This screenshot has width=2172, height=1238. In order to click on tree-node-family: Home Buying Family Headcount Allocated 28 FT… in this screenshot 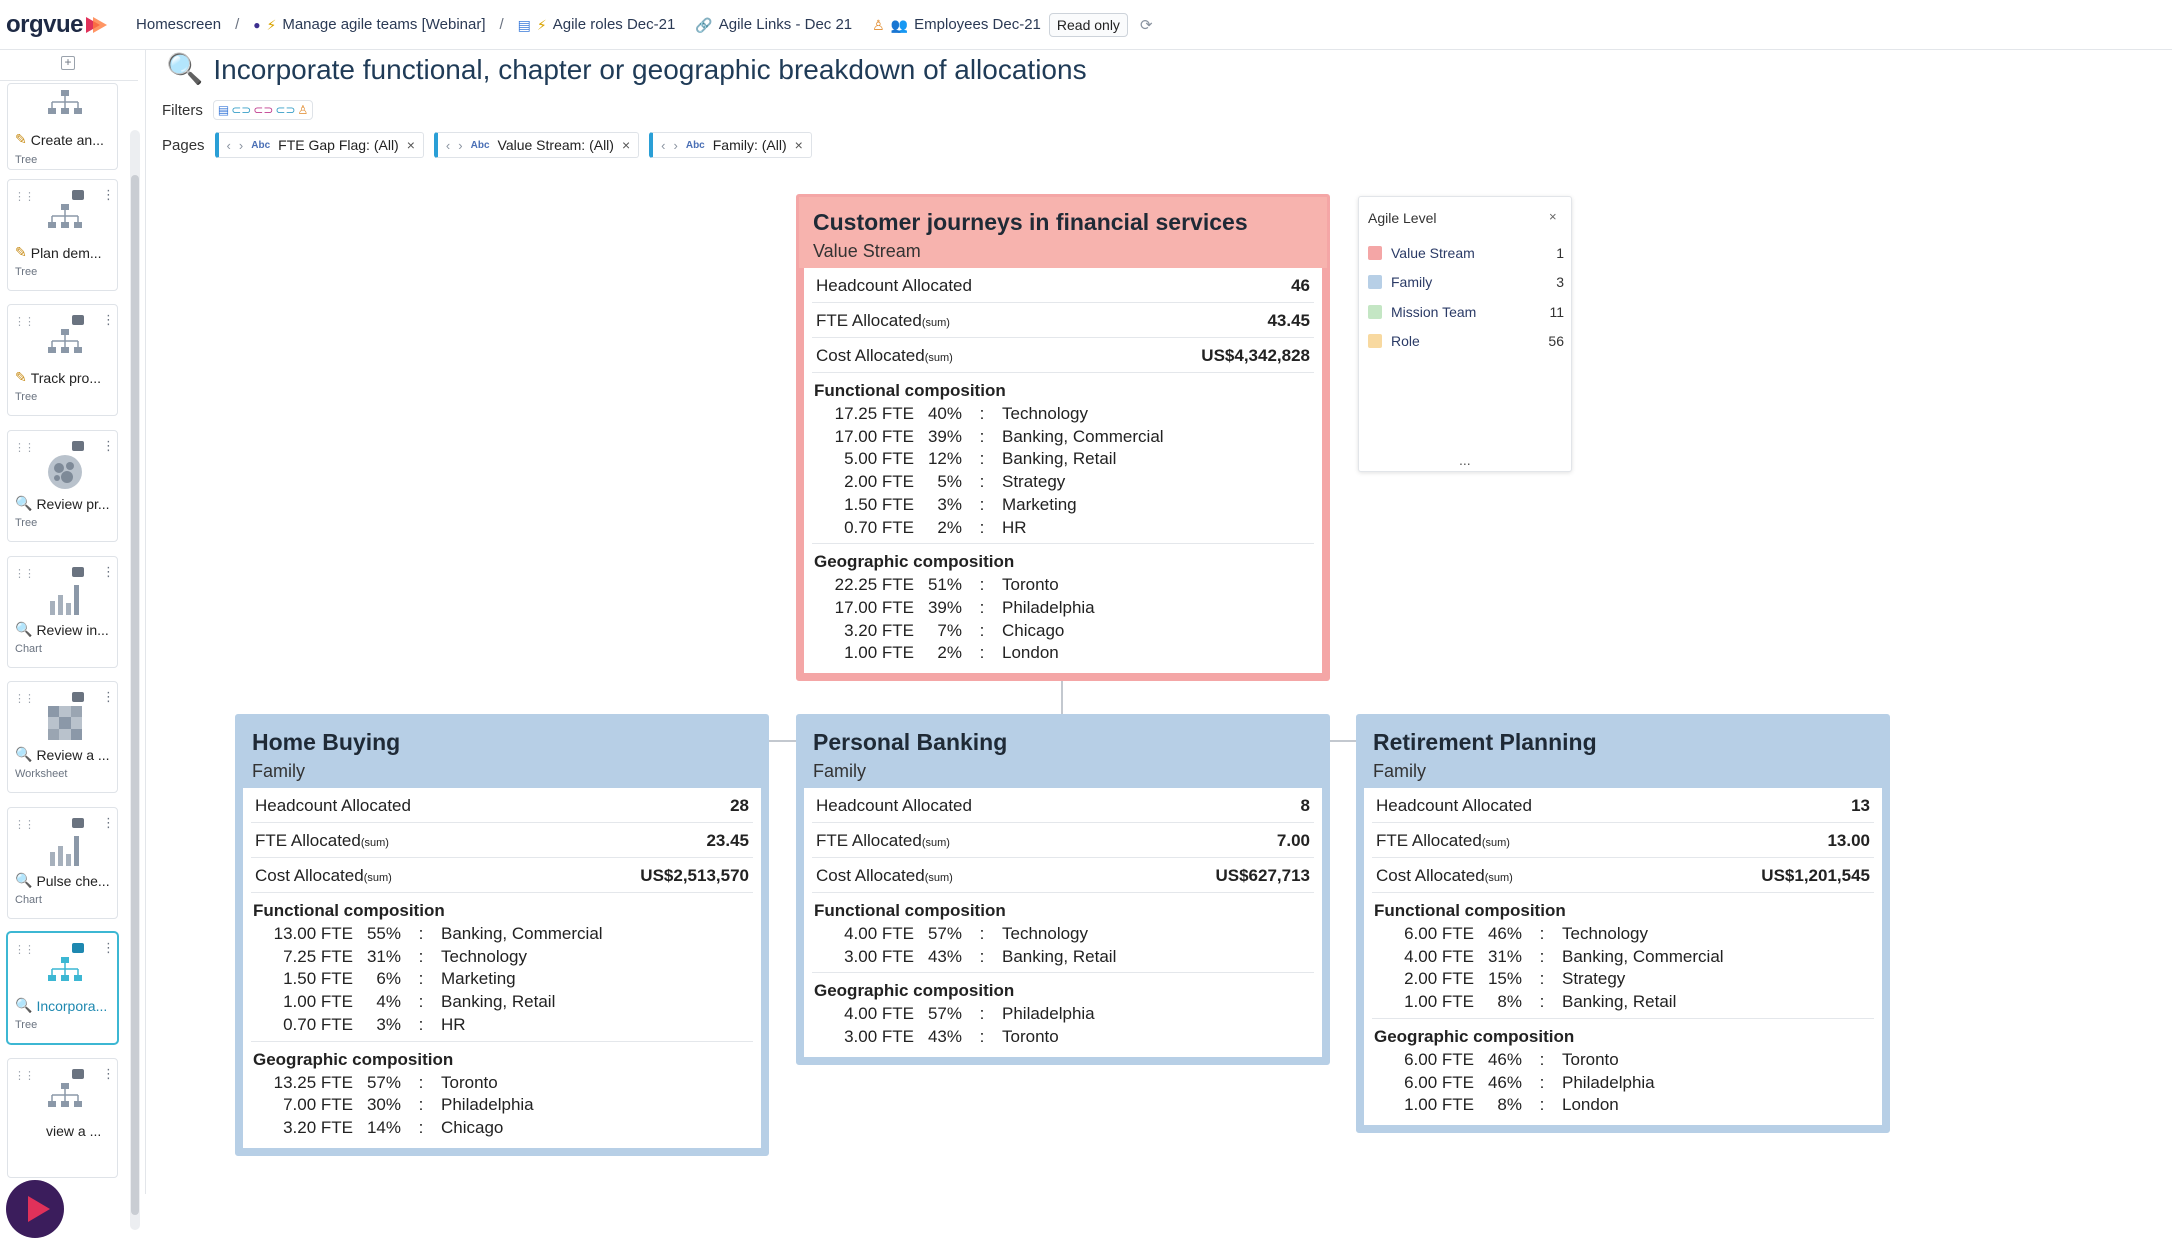, I will do `click(502, 935)`.